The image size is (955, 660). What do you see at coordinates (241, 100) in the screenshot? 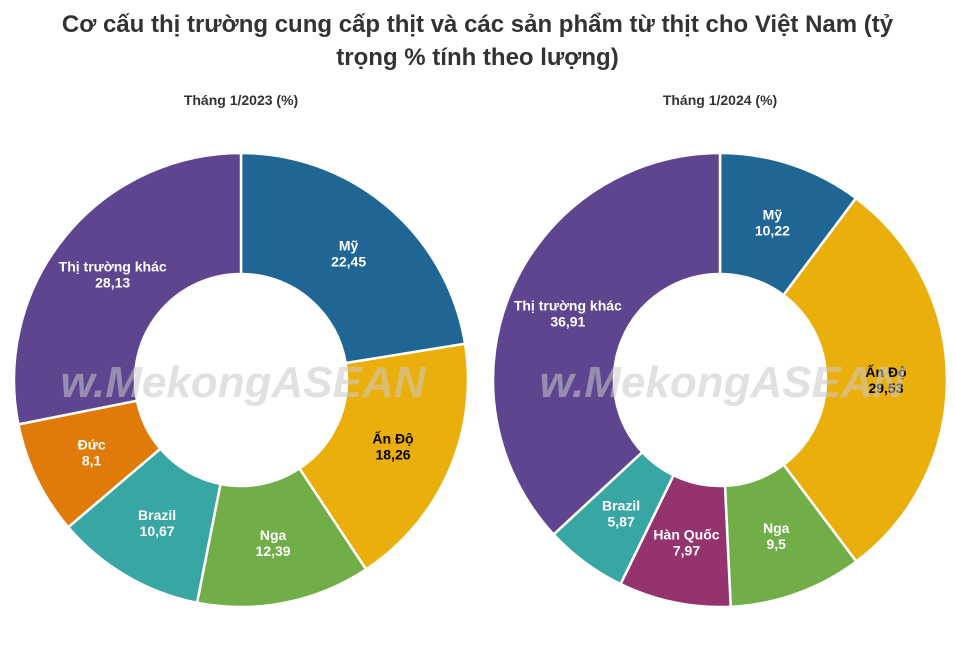
I see `chart-subtitle-2023: Tháng 1/2023 (%)` at bounding box center [241, 100].